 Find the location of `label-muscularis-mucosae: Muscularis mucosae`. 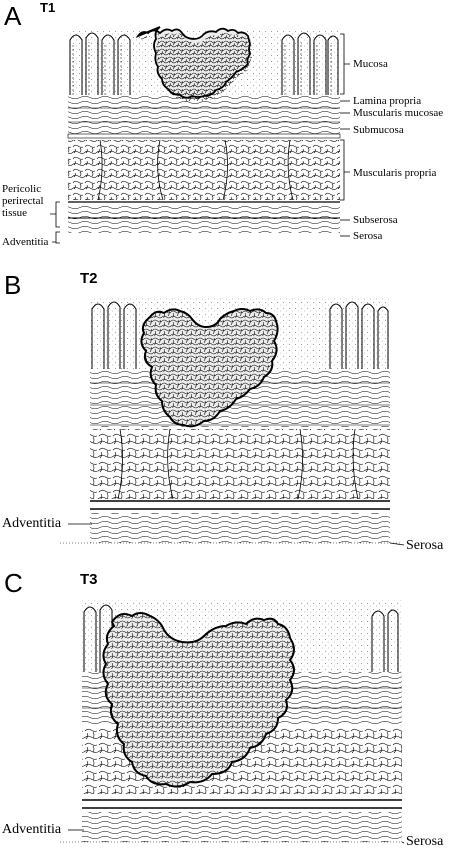

label-muscularis-mucosae: Muscularis mucosae is located at coordinates (398, 113).